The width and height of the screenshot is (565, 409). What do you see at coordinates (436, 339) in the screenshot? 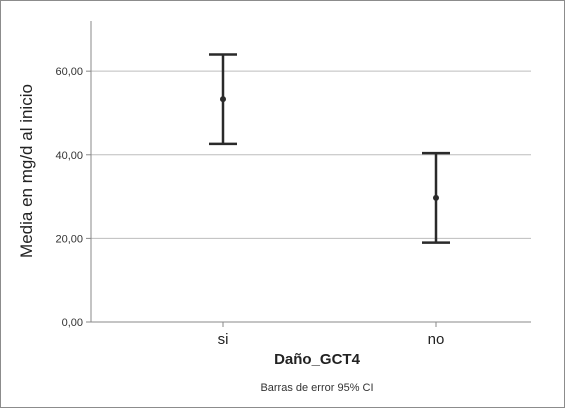
I see `category-label-no: no` at bounding box center [436, 339].